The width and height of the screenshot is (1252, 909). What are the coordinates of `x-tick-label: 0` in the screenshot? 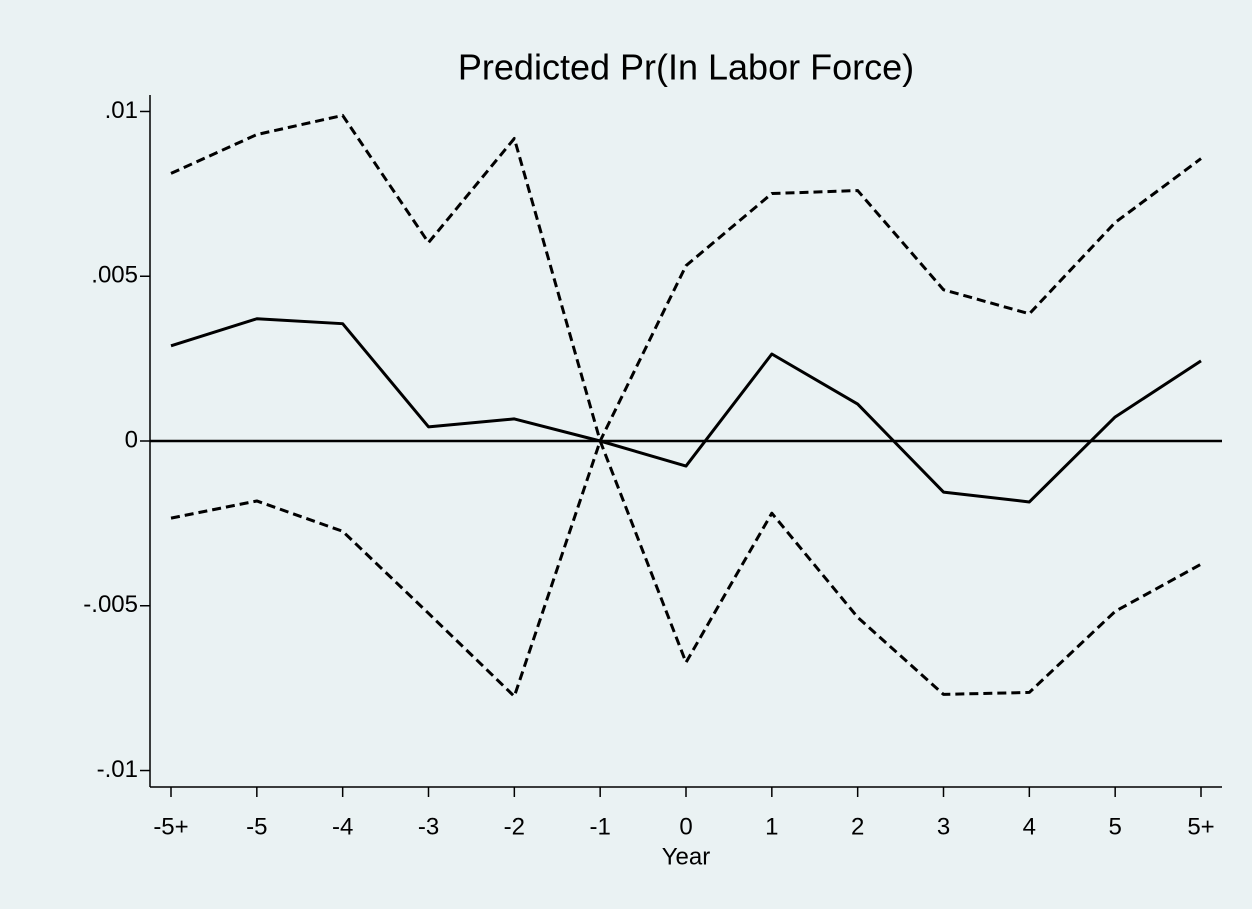 It's located at (685, 826).